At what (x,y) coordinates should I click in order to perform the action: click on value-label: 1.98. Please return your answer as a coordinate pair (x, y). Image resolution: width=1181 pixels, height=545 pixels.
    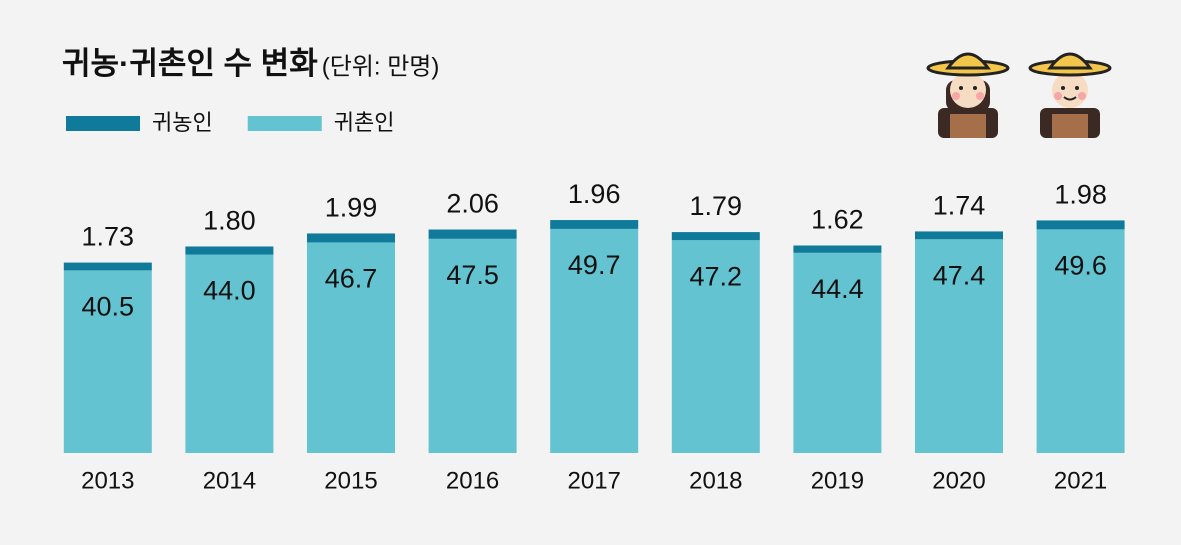
    Looking at the image, I should click on (1080, 195).